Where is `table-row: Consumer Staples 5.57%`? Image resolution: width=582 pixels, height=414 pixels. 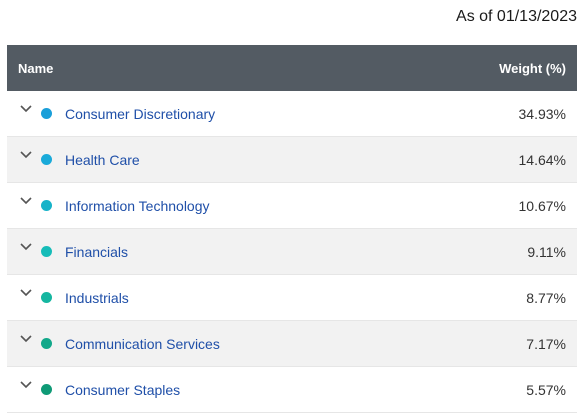
table-row: Consumer Staples 5.57% is located at coordinates (292, 390).